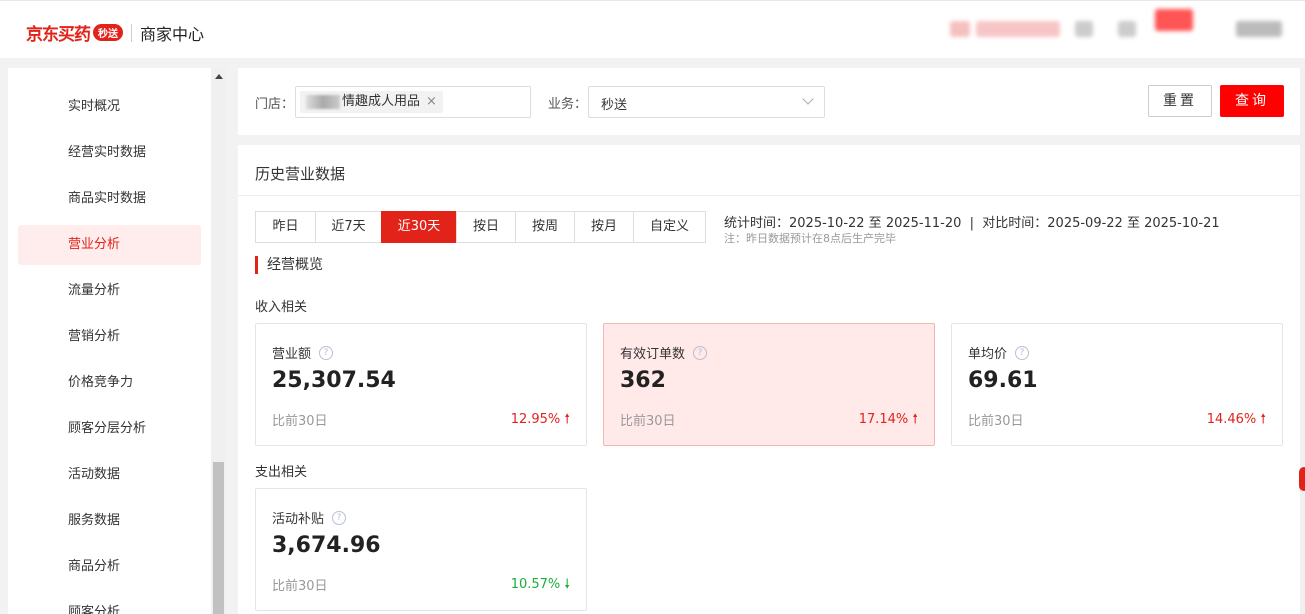 The width and height of the screenshot is (1305, 614). What do you see at coordinates (172, 34) in the screenshot?
I see `header-subtitle: 商家中心` at bounding box center [172, 34].